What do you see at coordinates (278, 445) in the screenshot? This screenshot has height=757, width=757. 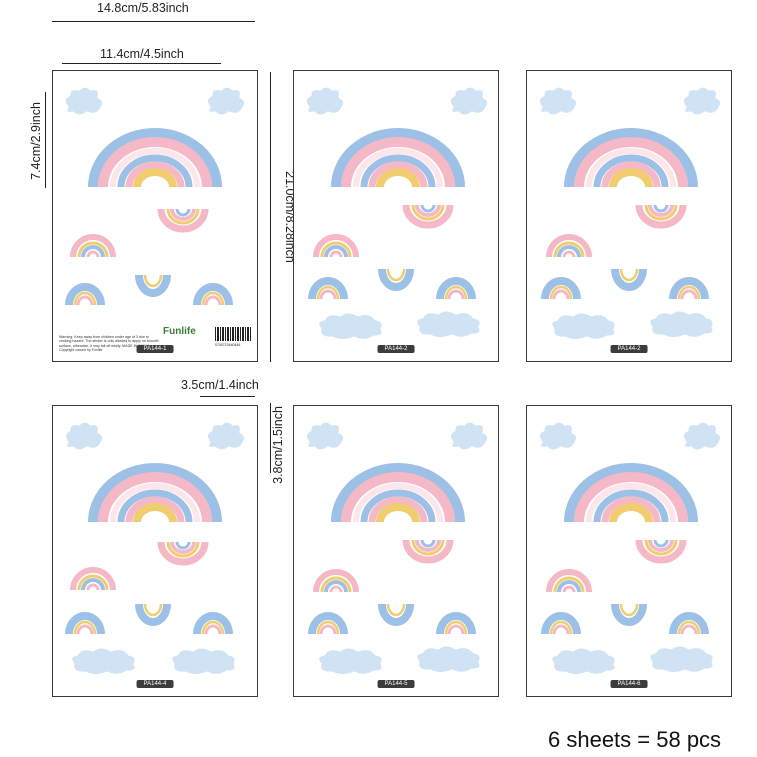 I see `small-height-label: 3.8cm/1.5inch` at bounding box center [278, 445].